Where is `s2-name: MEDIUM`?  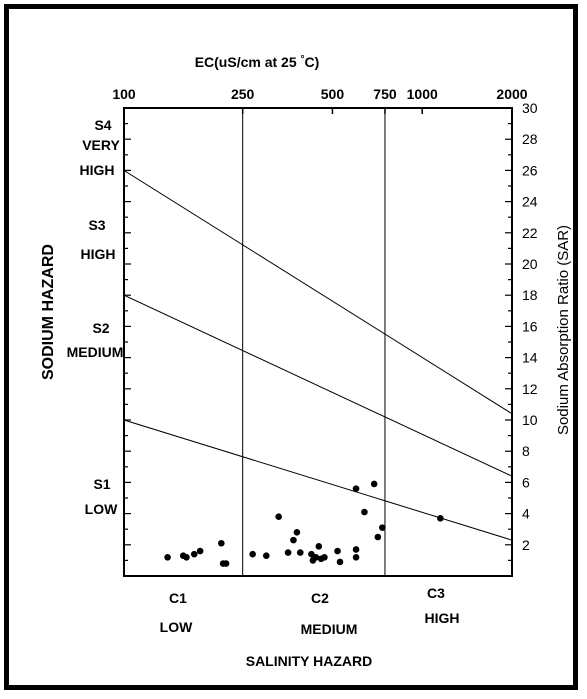
s2-name: MEDIUM is located at coordinates (95, 352).